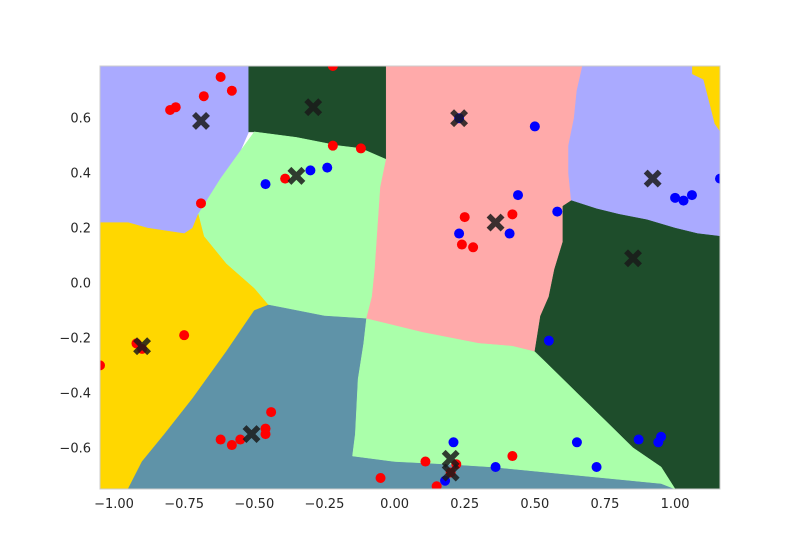 This screenshot has width=800, height=550. What do you see at coordinates (75, 393) in the screenshot?
I see `y-tick-label: −0.4` at bounding box center [75, 393].